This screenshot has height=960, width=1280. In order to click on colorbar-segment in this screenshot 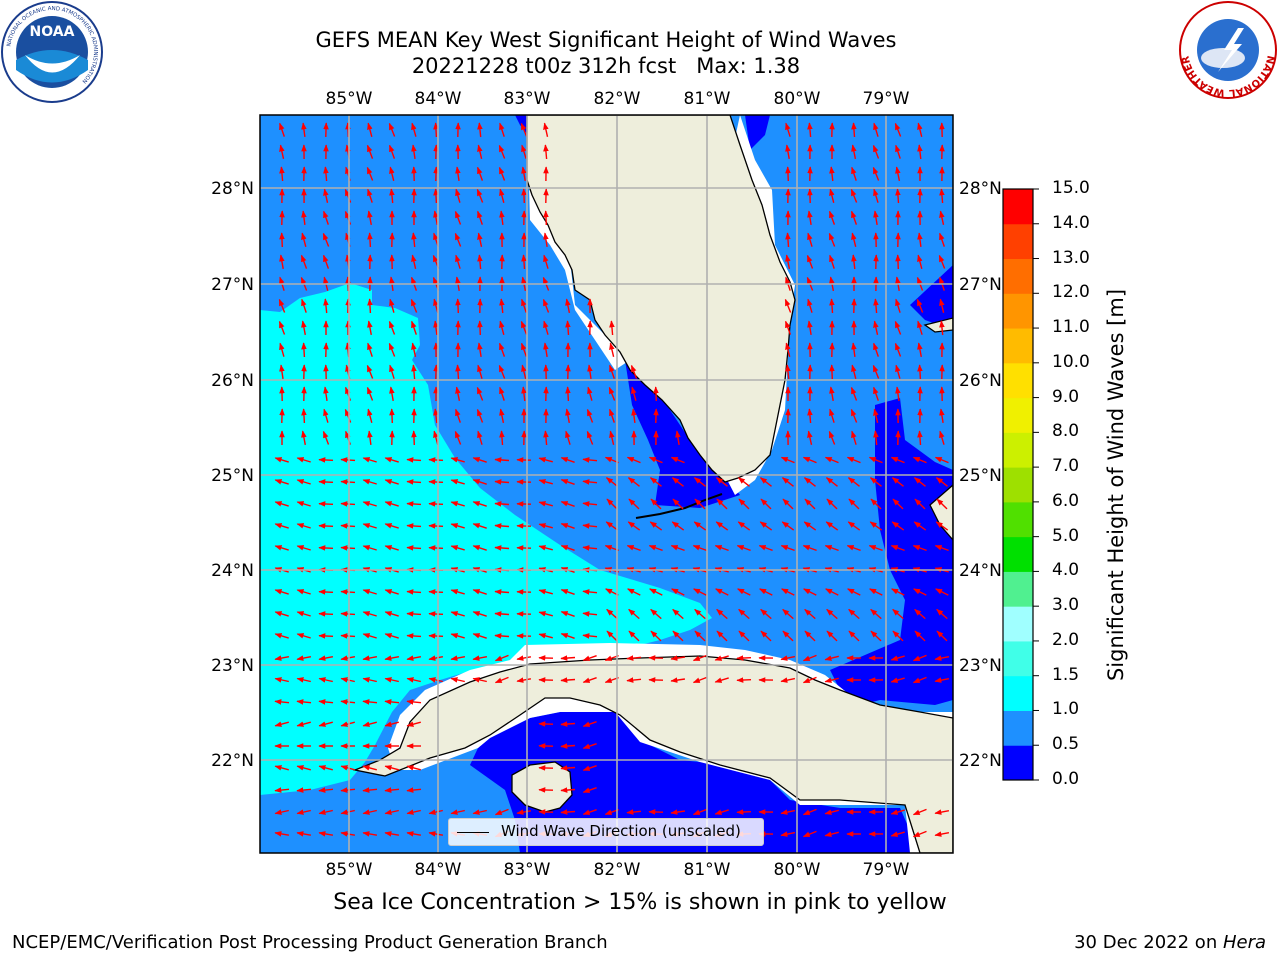, I will do `click(1018, 241)`.